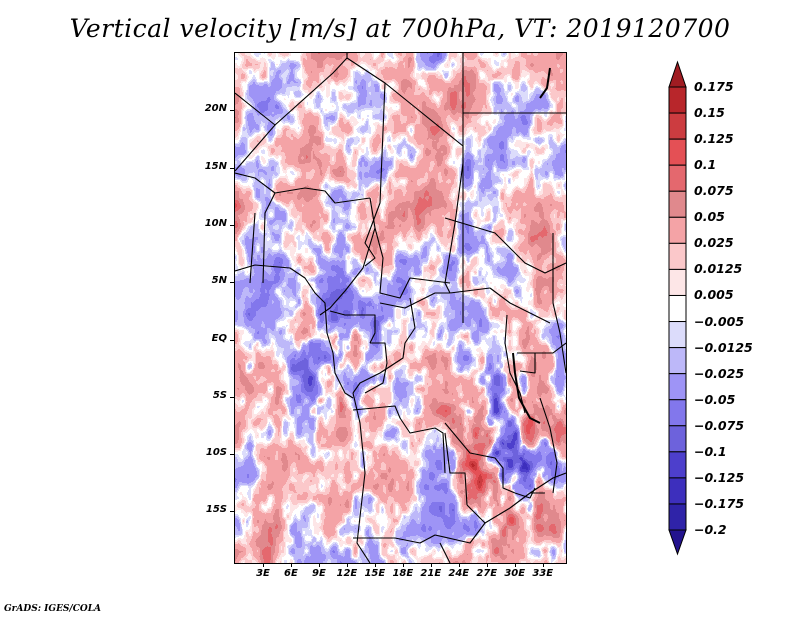 The image size is (800, 618). What do you see at coordinates (677, 308) in the screenshot?
I see `colorbar` at bounding box center [677, 308].